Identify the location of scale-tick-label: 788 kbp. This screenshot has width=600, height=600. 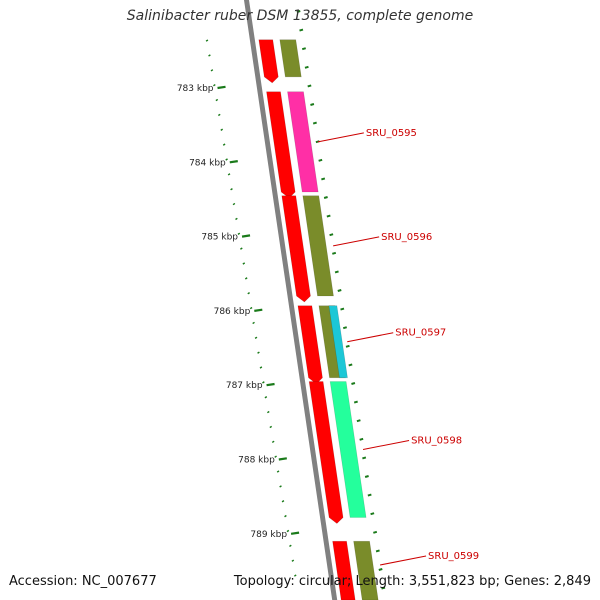
(256, 461).